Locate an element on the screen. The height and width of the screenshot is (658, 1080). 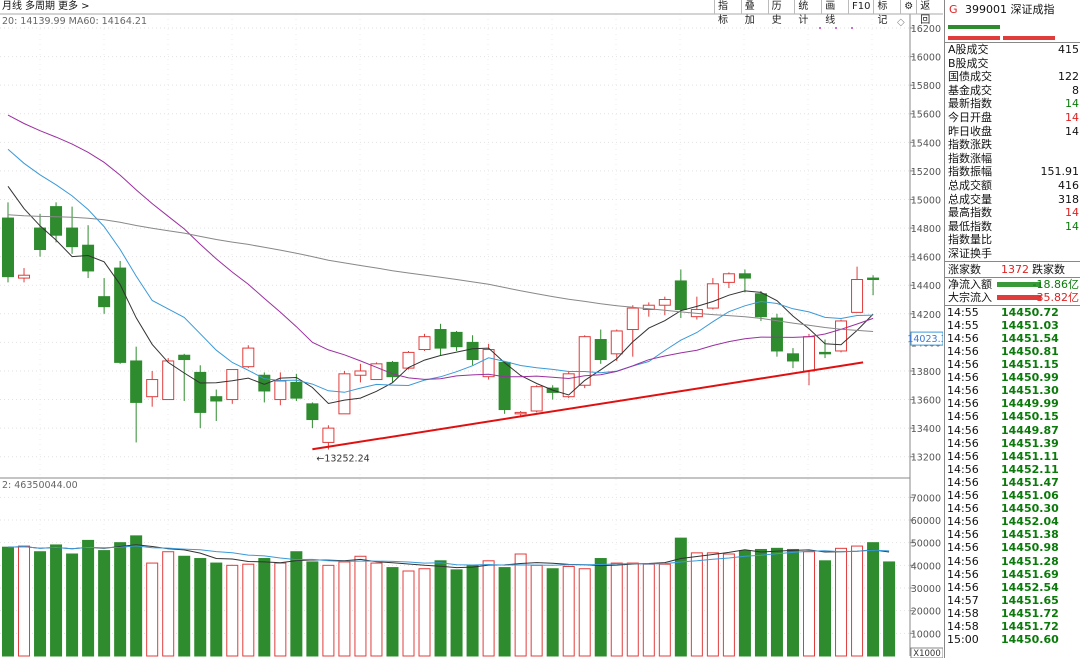
back-button: 返回 is located at coordinates (929, 13).